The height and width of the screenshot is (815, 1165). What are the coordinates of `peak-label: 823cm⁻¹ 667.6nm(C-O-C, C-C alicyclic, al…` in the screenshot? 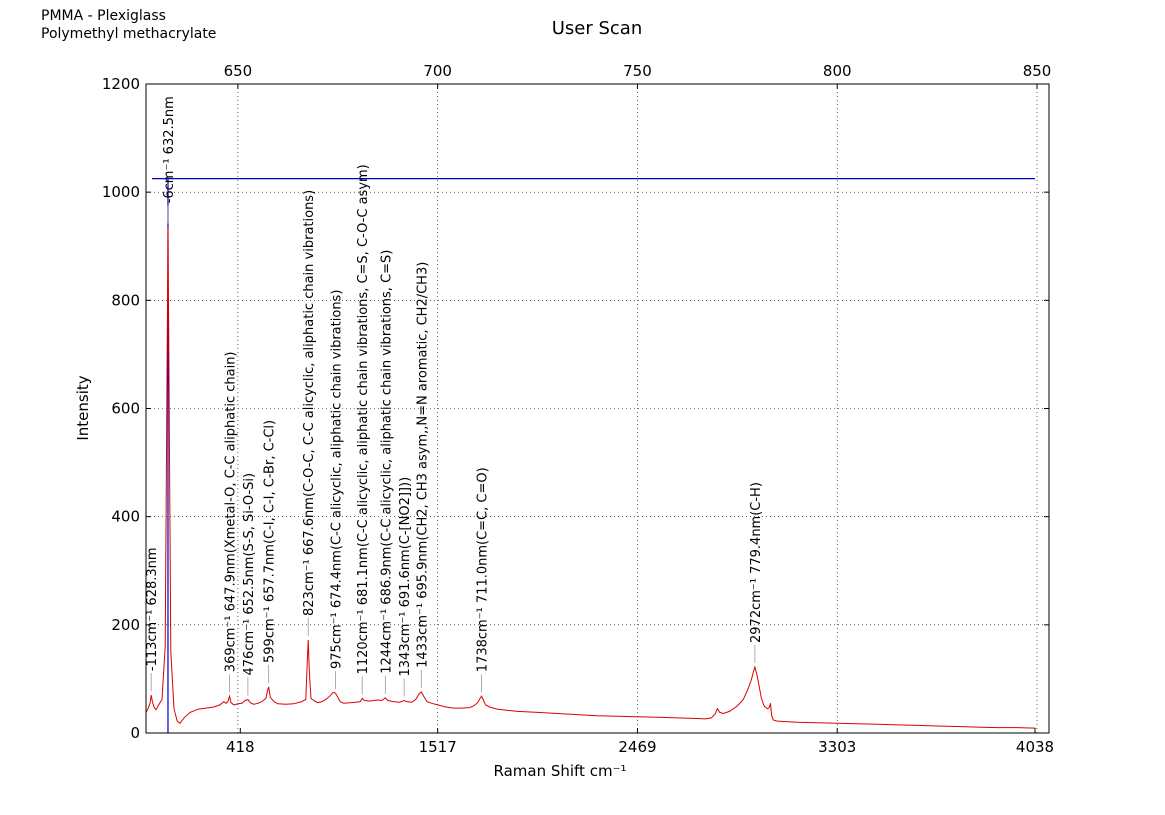 It's located at (309, 403).